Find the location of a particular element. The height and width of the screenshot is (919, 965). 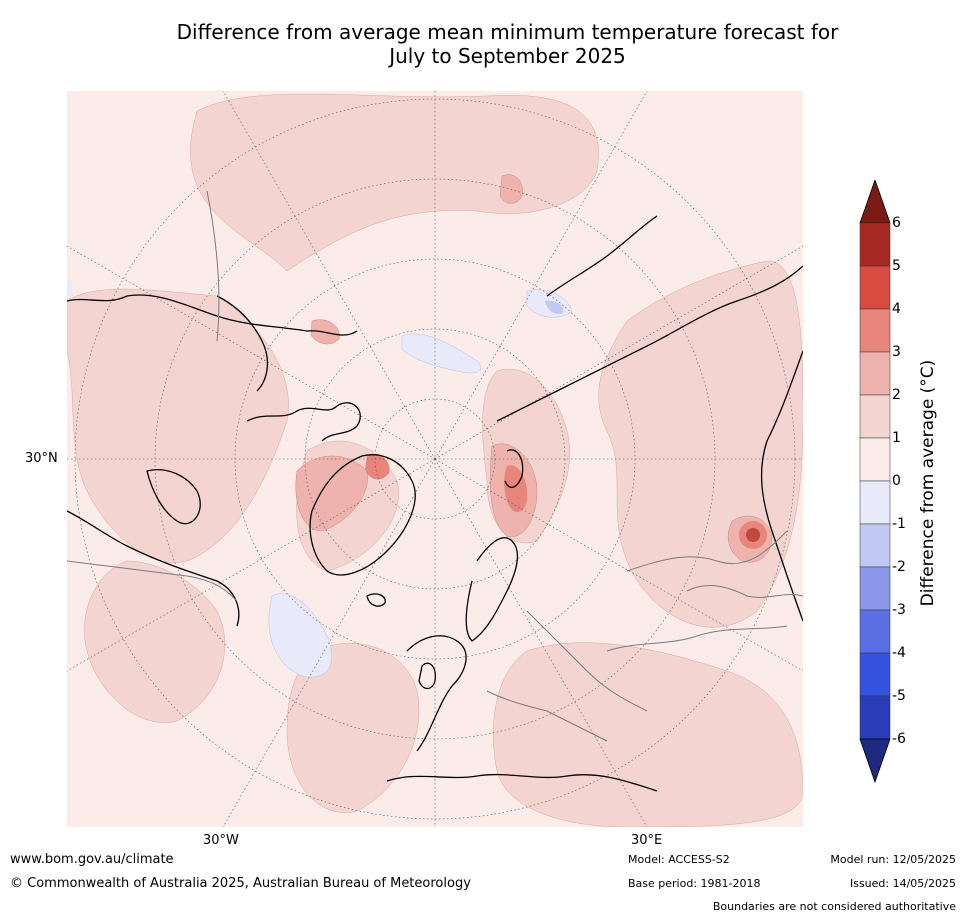

anomaly-region-bering is located at coordinates (511, 189).